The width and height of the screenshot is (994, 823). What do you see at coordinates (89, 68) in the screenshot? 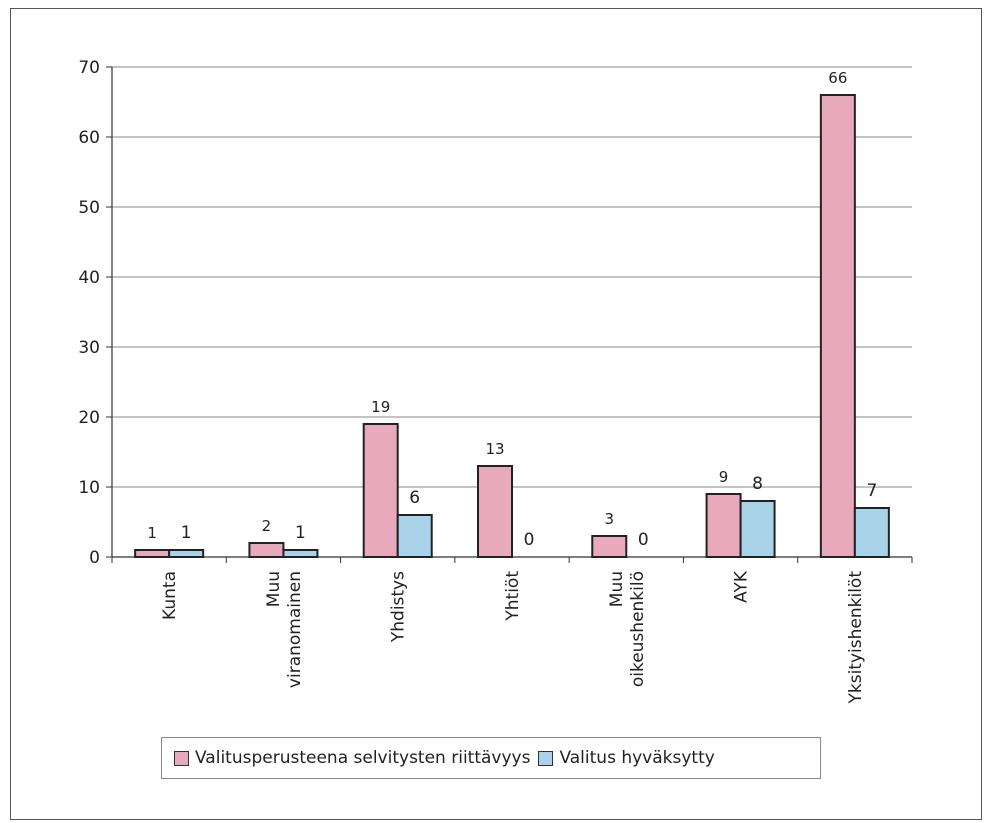
I see `y-tick-label: 70` at bounding box center [89, 68].